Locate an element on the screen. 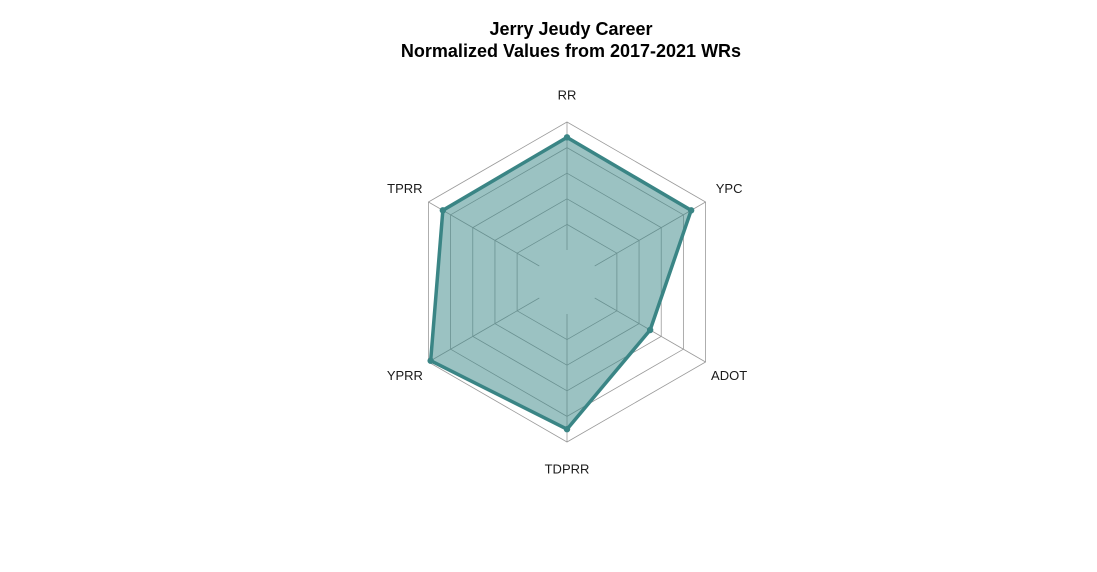 The height and width of the screenshot is (572, 1097). axis-label-tdprr: TDPRR is located at coordinates (567, 469).